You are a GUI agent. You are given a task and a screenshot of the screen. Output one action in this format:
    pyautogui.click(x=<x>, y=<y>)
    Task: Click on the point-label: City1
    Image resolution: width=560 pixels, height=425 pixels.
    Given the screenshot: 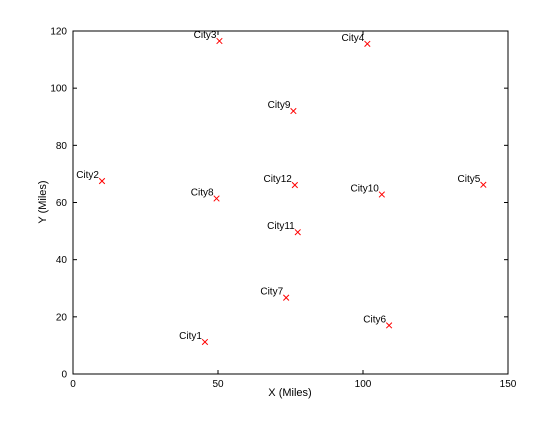 What is the action you would take?
    pyautogui.click(x=190, y=336)
    